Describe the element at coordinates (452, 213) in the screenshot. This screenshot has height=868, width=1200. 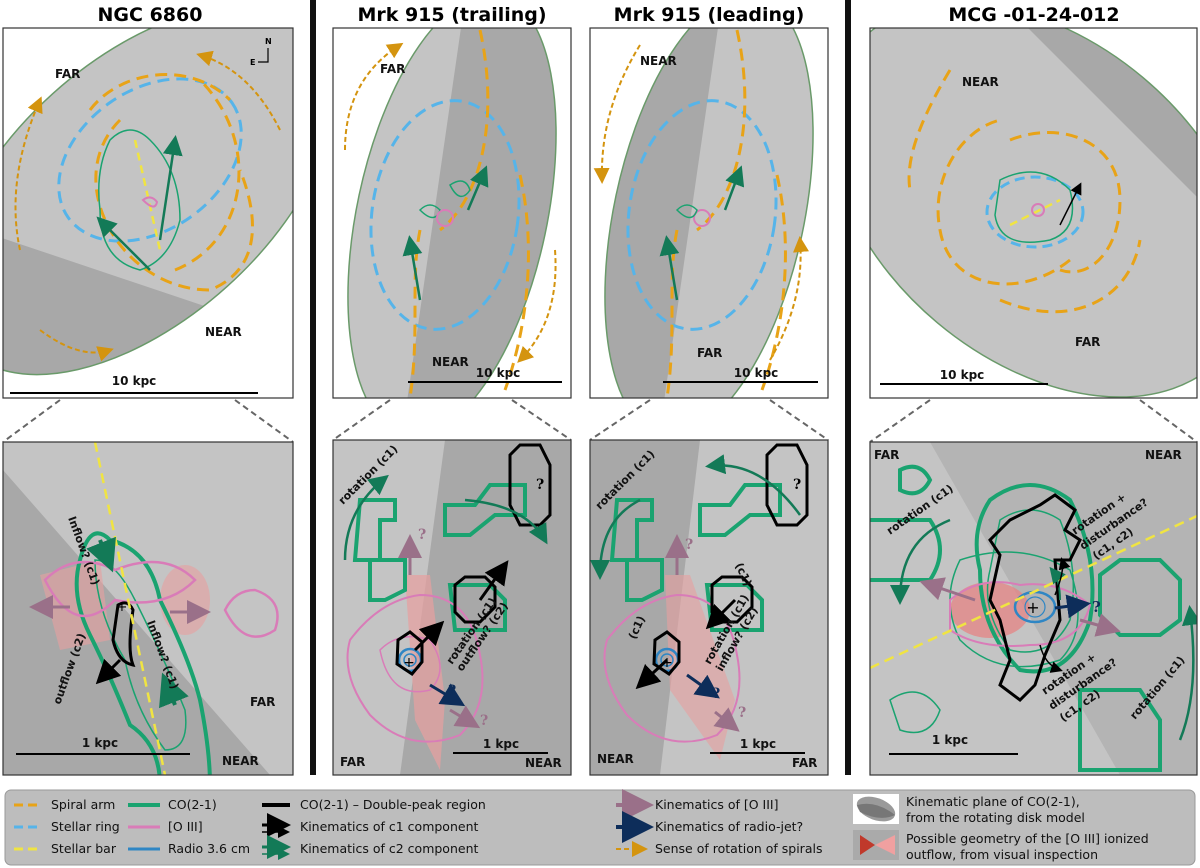
I see `mrk915-trailing-overview: FAR NEAR 10 kpc` at that location.